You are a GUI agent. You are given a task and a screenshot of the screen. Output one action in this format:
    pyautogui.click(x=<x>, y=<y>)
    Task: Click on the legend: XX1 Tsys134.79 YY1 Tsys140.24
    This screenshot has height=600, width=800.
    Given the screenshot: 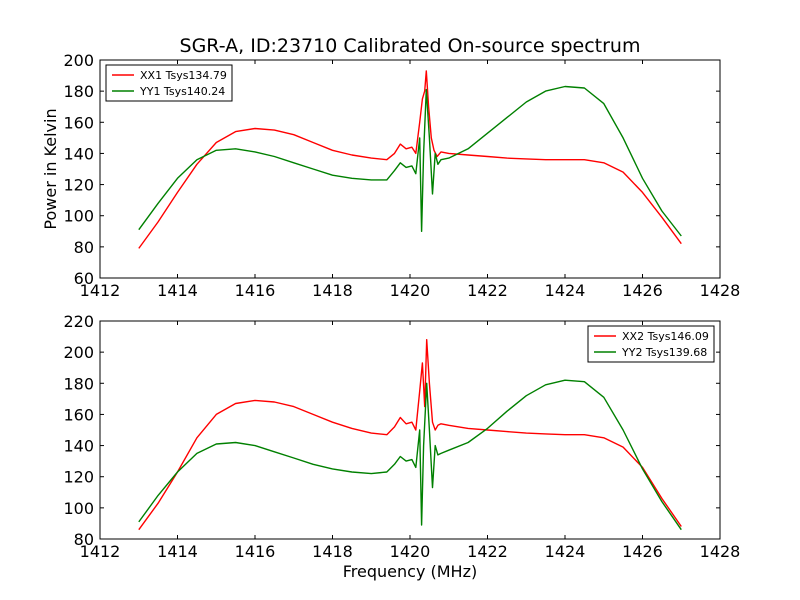 What is the action you would take?
    pyautogui.click(x=169, y=83)
    